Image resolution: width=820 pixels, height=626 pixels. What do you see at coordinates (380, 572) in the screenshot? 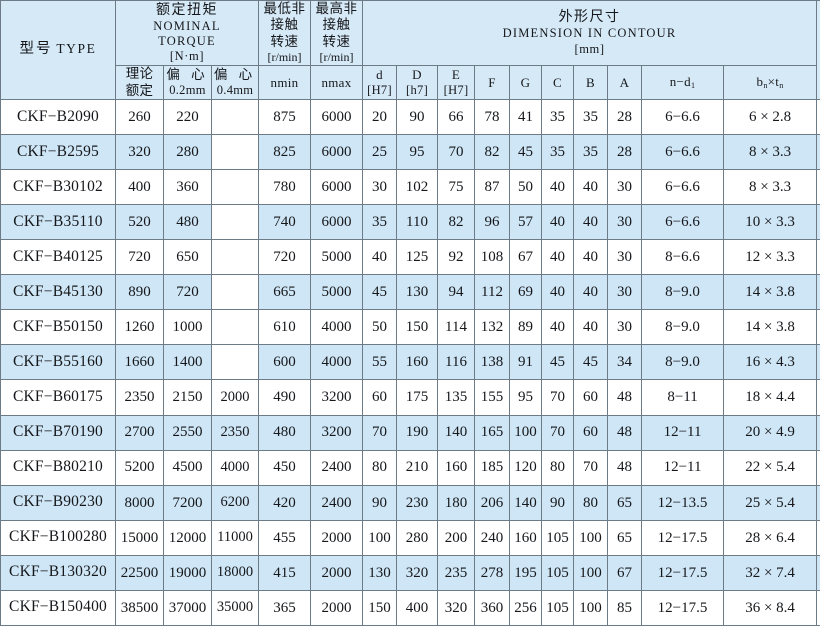
I see `cell-d: 130` at bounding box center [380, 572].